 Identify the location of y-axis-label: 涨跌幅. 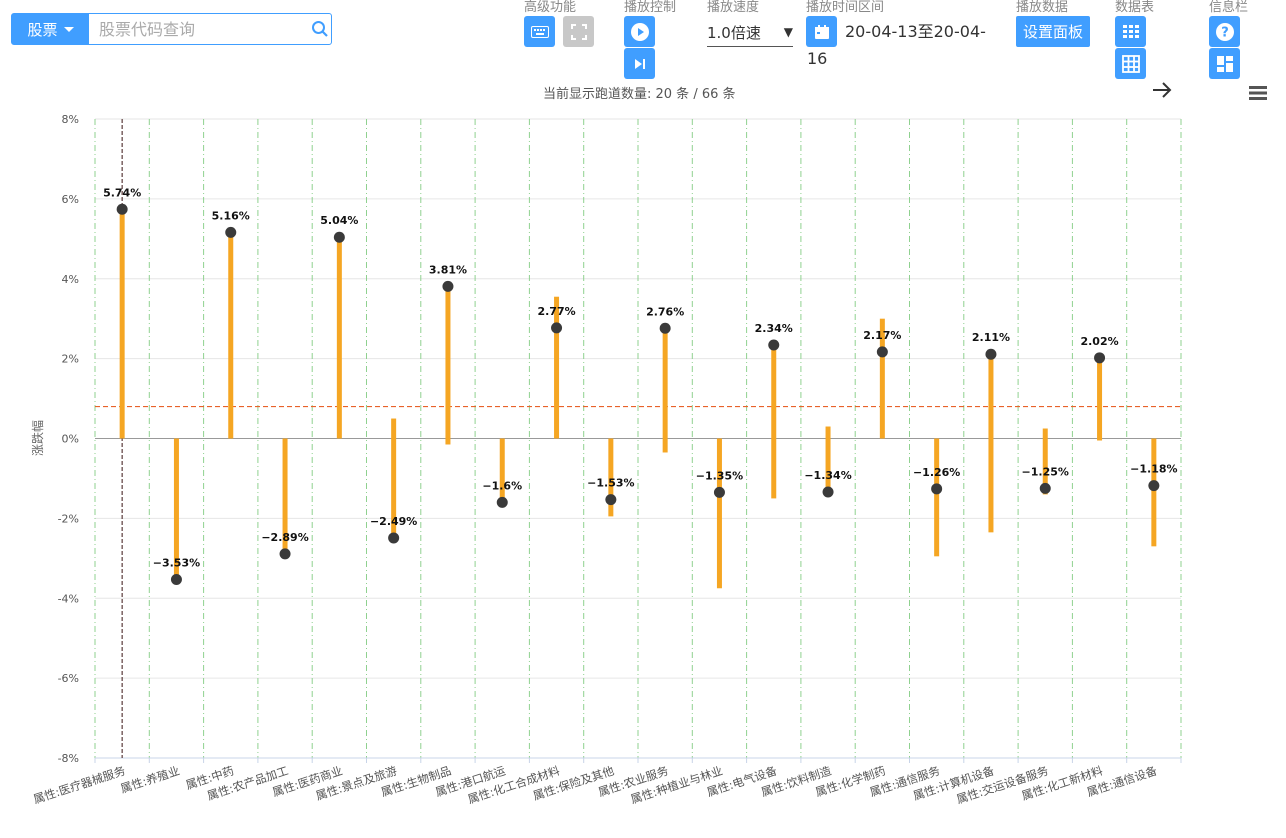
(37, 438).